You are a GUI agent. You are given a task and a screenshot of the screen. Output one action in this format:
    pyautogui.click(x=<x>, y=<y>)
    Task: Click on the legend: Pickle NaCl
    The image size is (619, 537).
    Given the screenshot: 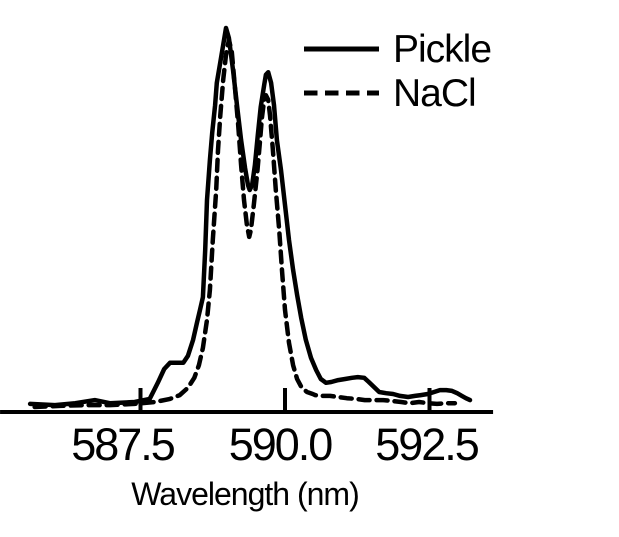 What is the action you would take?
    pyautogui.click(x=397, y=71)
    